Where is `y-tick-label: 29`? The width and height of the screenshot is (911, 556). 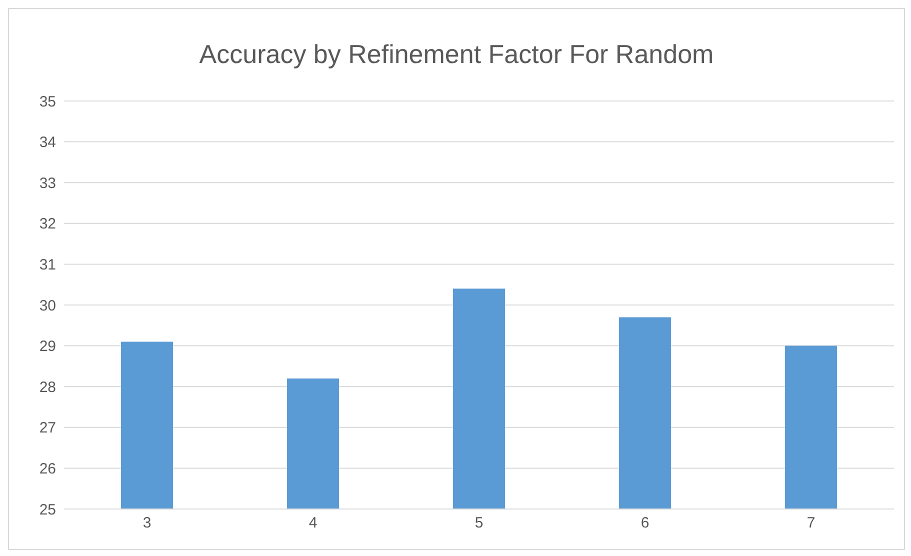 y-tick-label: 29 is located at coordinates (47, 347).